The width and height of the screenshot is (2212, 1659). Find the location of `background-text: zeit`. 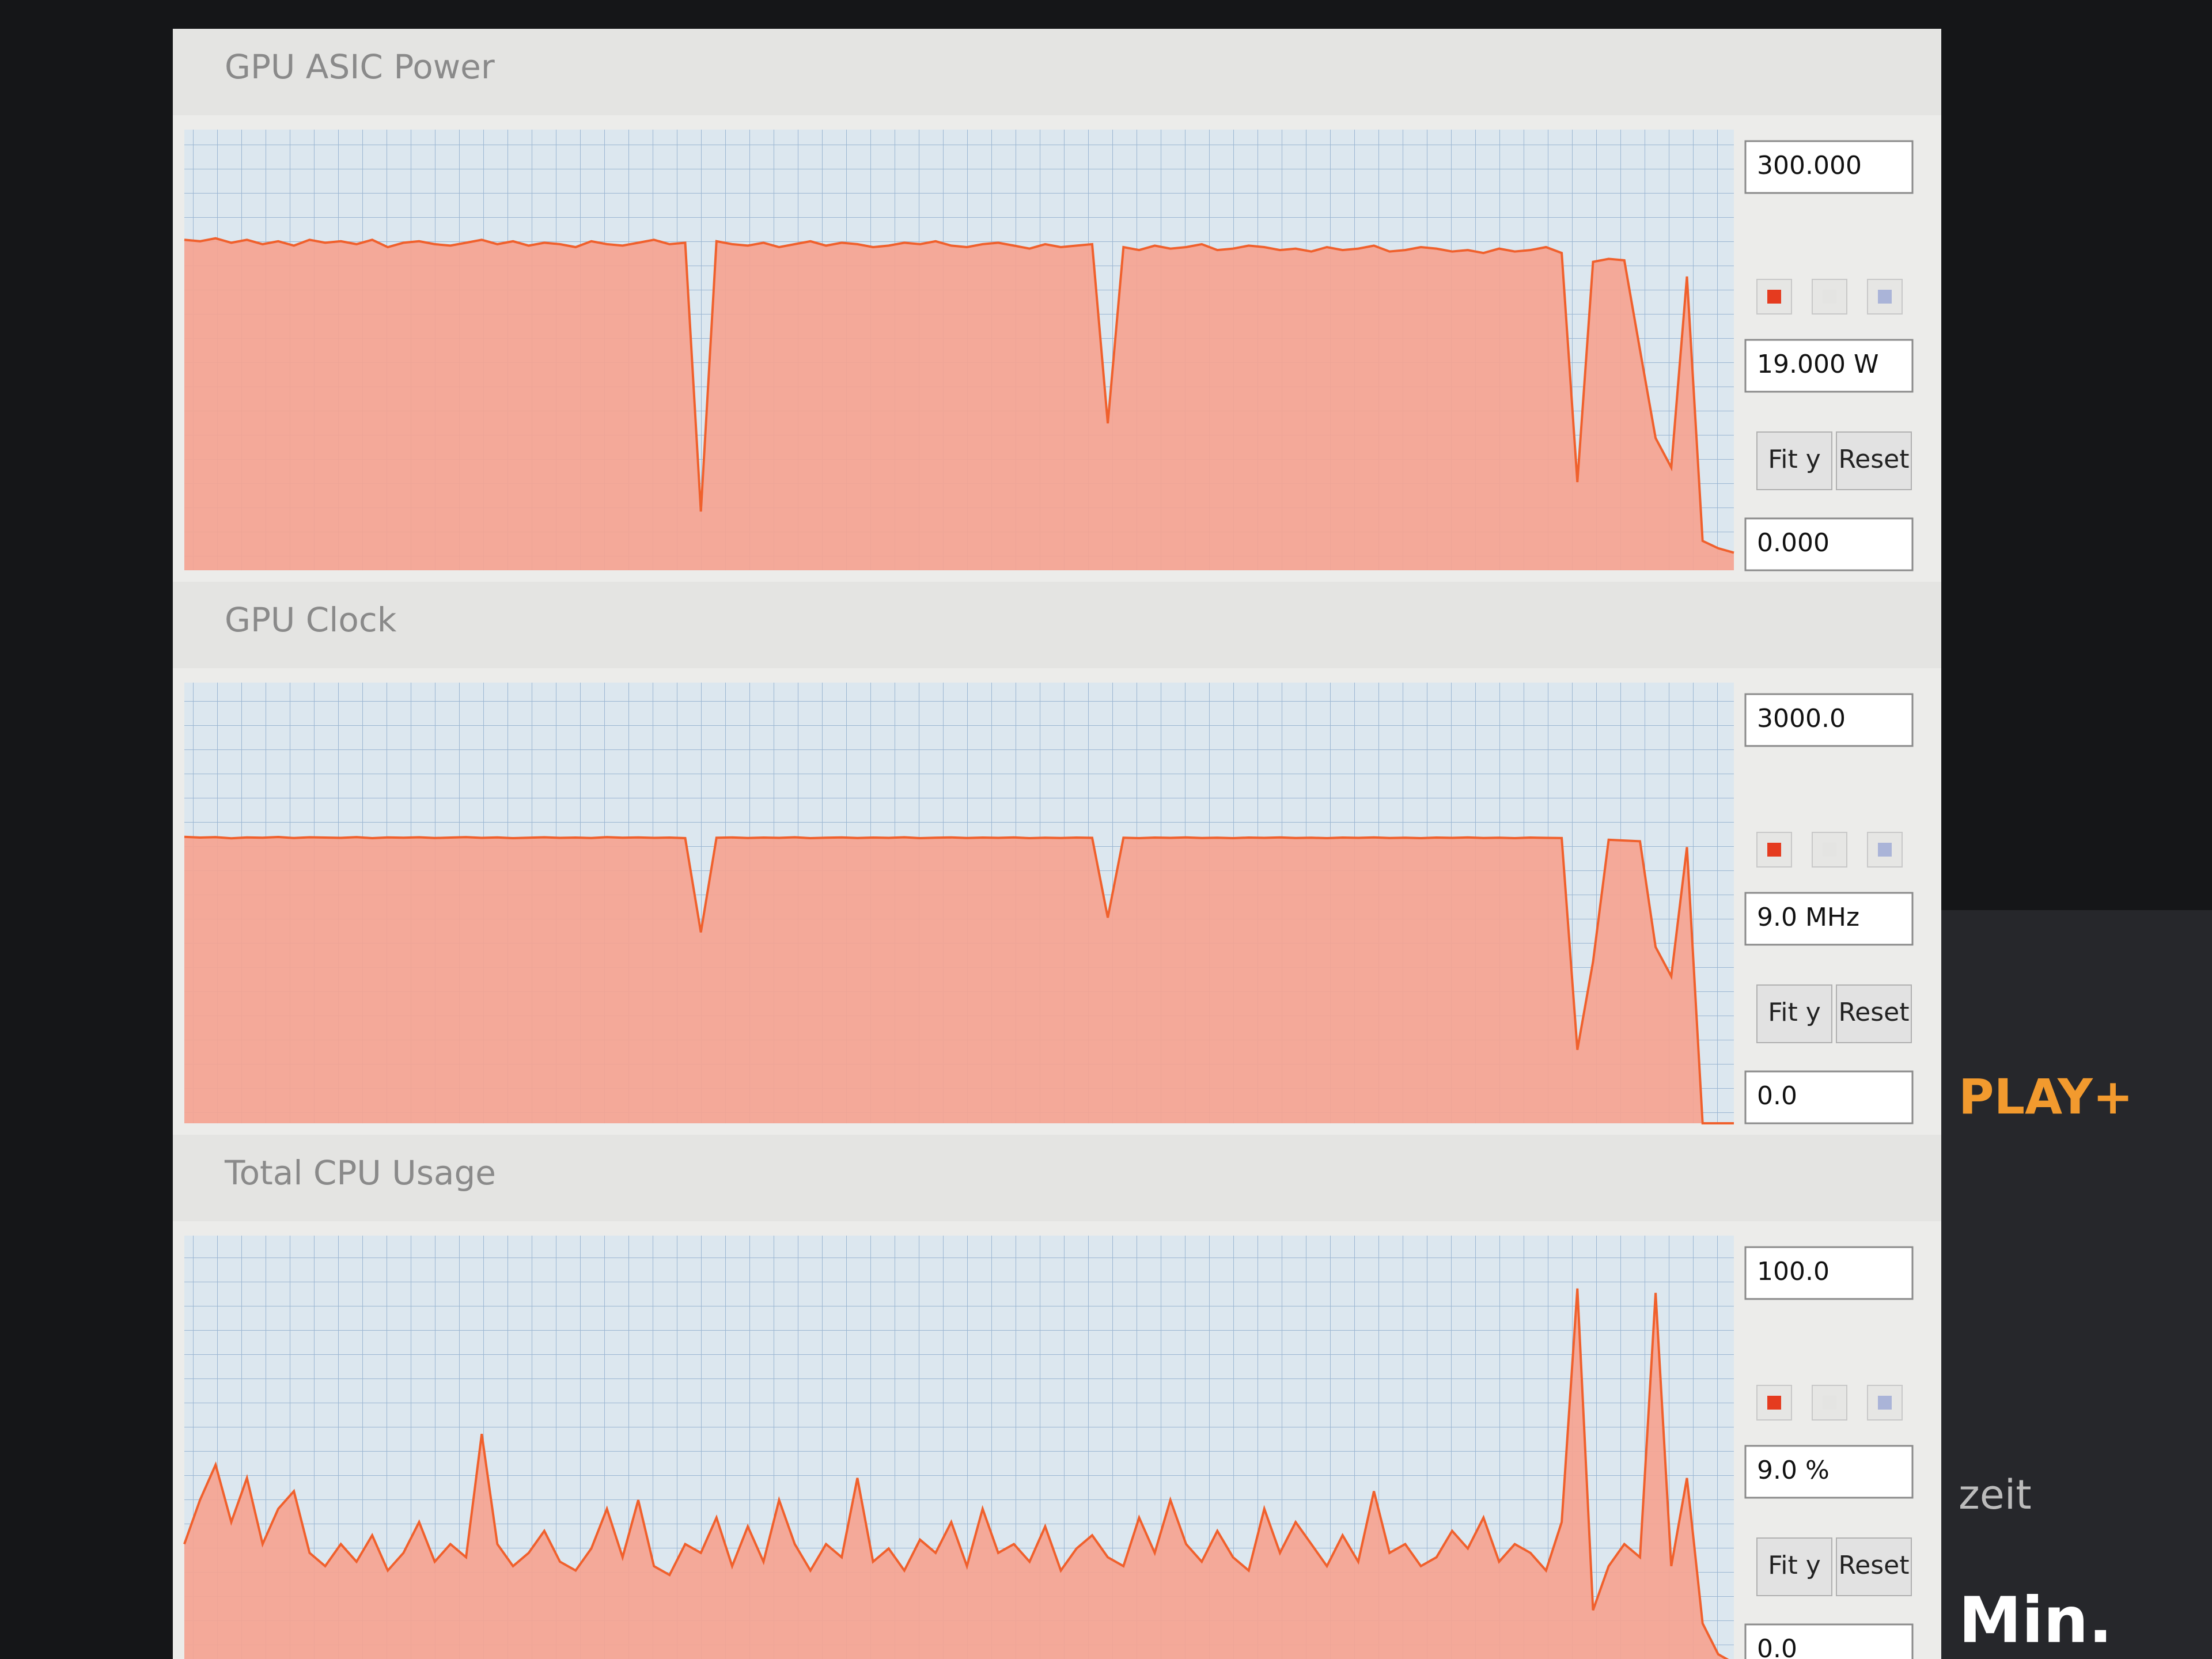

background-text: zeit is located at coordinates (1995, 1494).